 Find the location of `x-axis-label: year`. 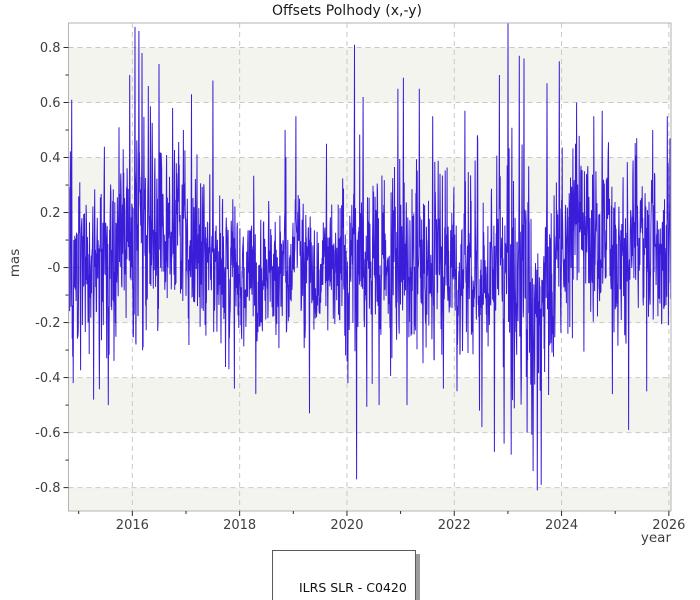

x-axis-label: year is located at coordinates (655, 538).